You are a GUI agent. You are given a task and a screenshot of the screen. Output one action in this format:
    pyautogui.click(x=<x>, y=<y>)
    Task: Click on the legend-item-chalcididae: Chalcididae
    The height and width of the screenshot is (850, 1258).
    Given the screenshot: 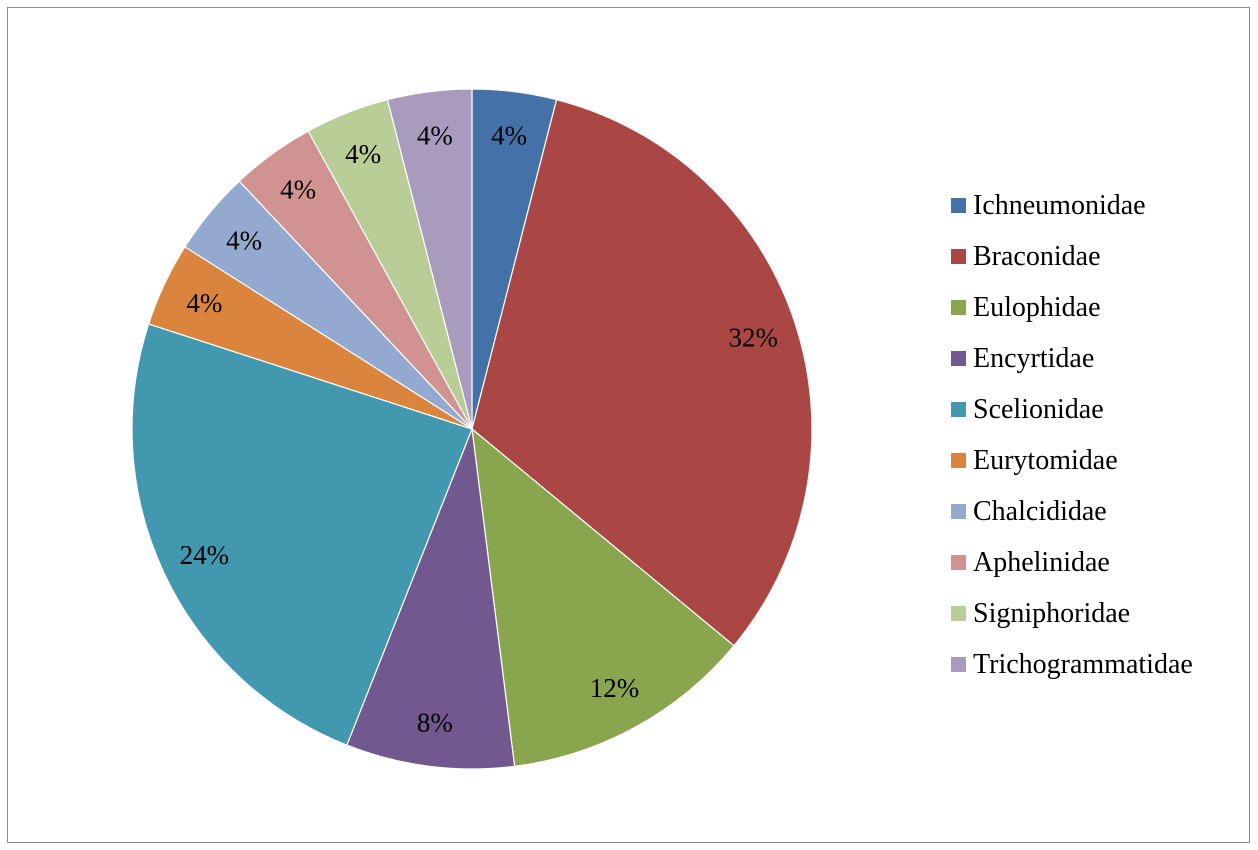 What is the action you would take?
    pyautogui.click(x=1072, y=511)
    